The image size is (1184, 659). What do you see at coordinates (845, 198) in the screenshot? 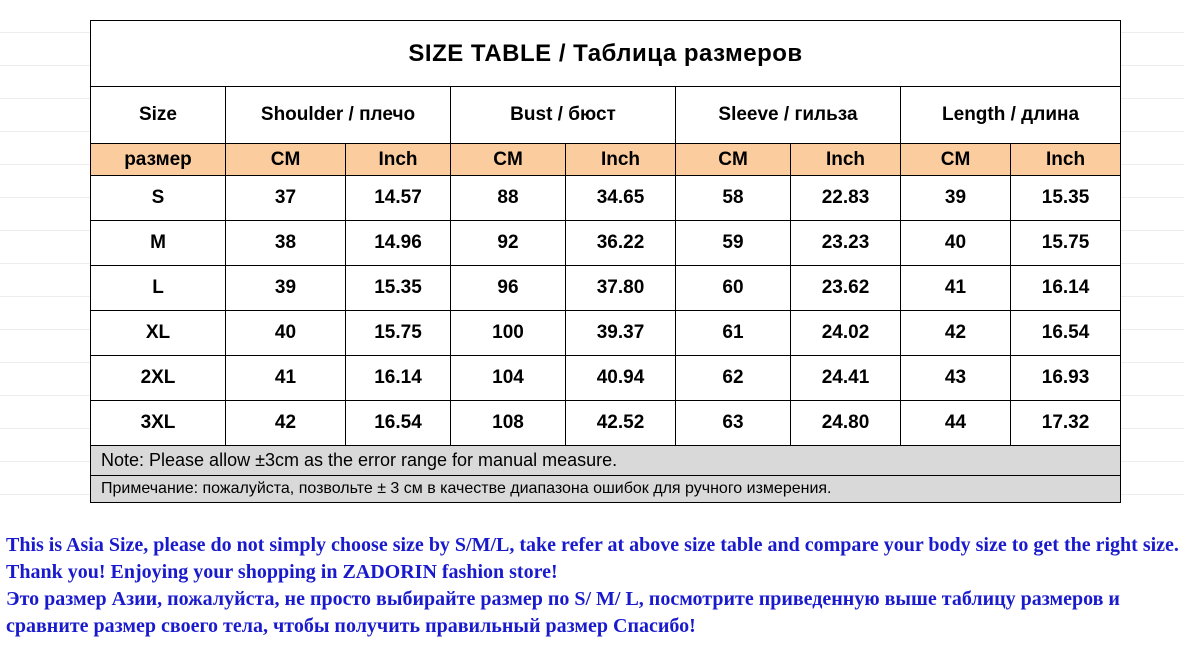
I see `measurement-cell: 22.83` at bounding box center [845, 198].